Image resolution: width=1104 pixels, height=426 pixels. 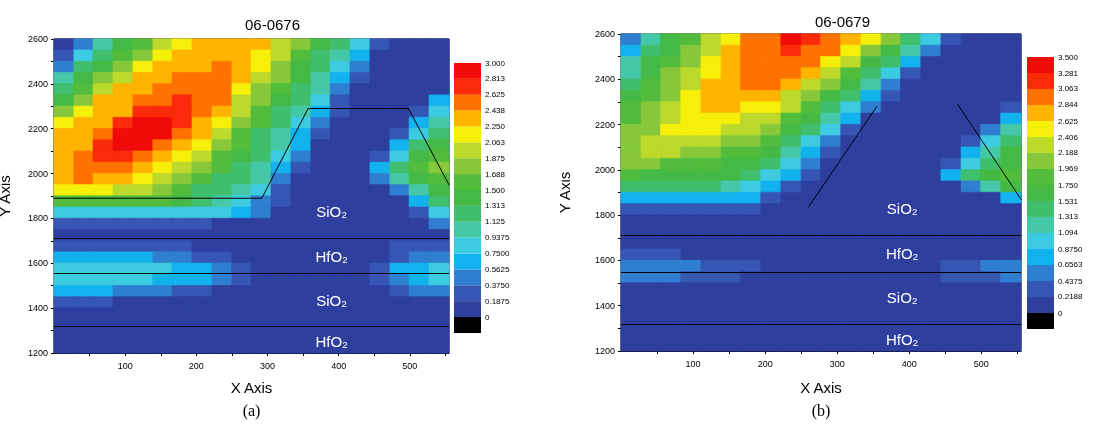 What do you see at coordinates (821, 410) in the screenshot?
I see `text: (b)` at bounding box center [821, 410].